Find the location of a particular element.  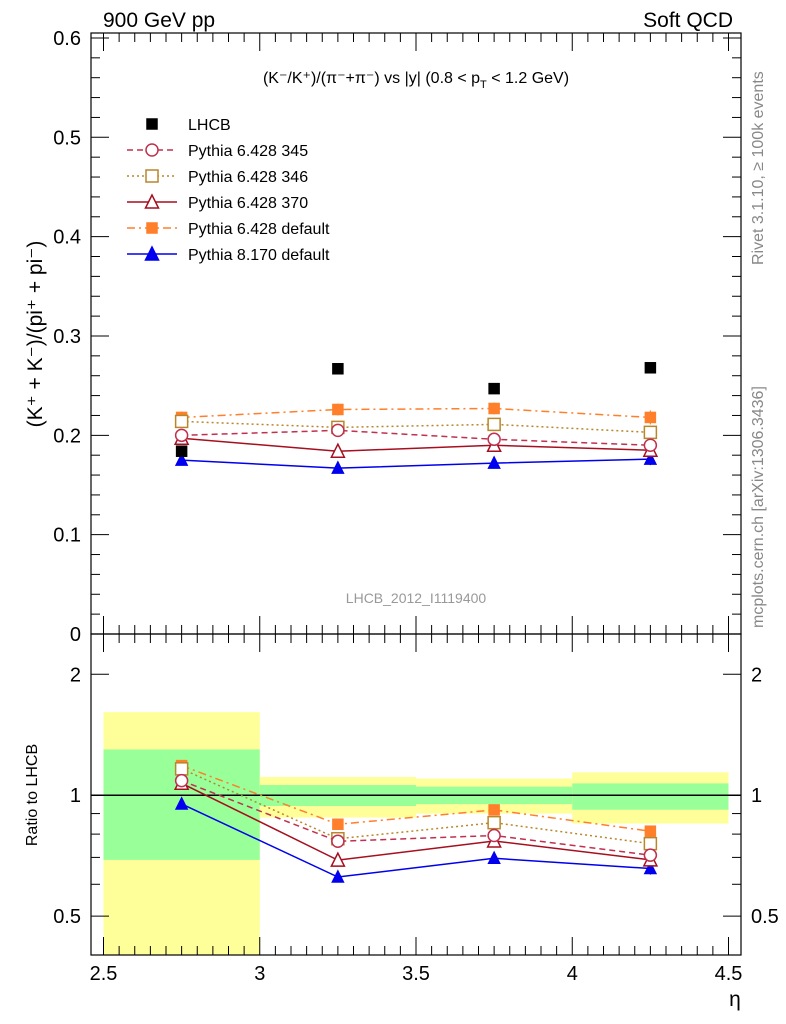

y-tick-label: 0.2 is located at coordinates (67, 436).